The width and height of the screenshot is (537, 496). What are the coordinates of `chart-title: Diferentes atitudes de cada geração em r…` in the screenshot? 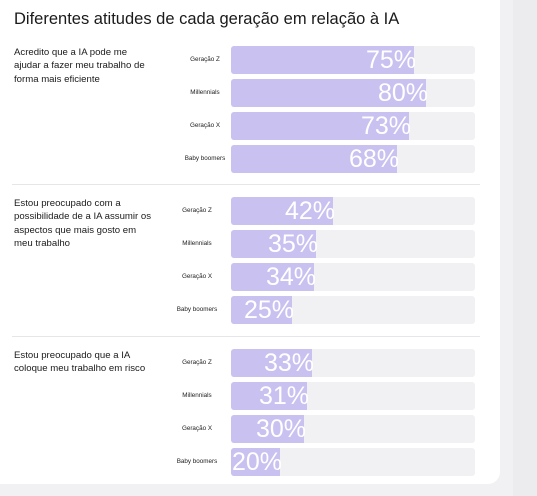 It's located at (207, 19).